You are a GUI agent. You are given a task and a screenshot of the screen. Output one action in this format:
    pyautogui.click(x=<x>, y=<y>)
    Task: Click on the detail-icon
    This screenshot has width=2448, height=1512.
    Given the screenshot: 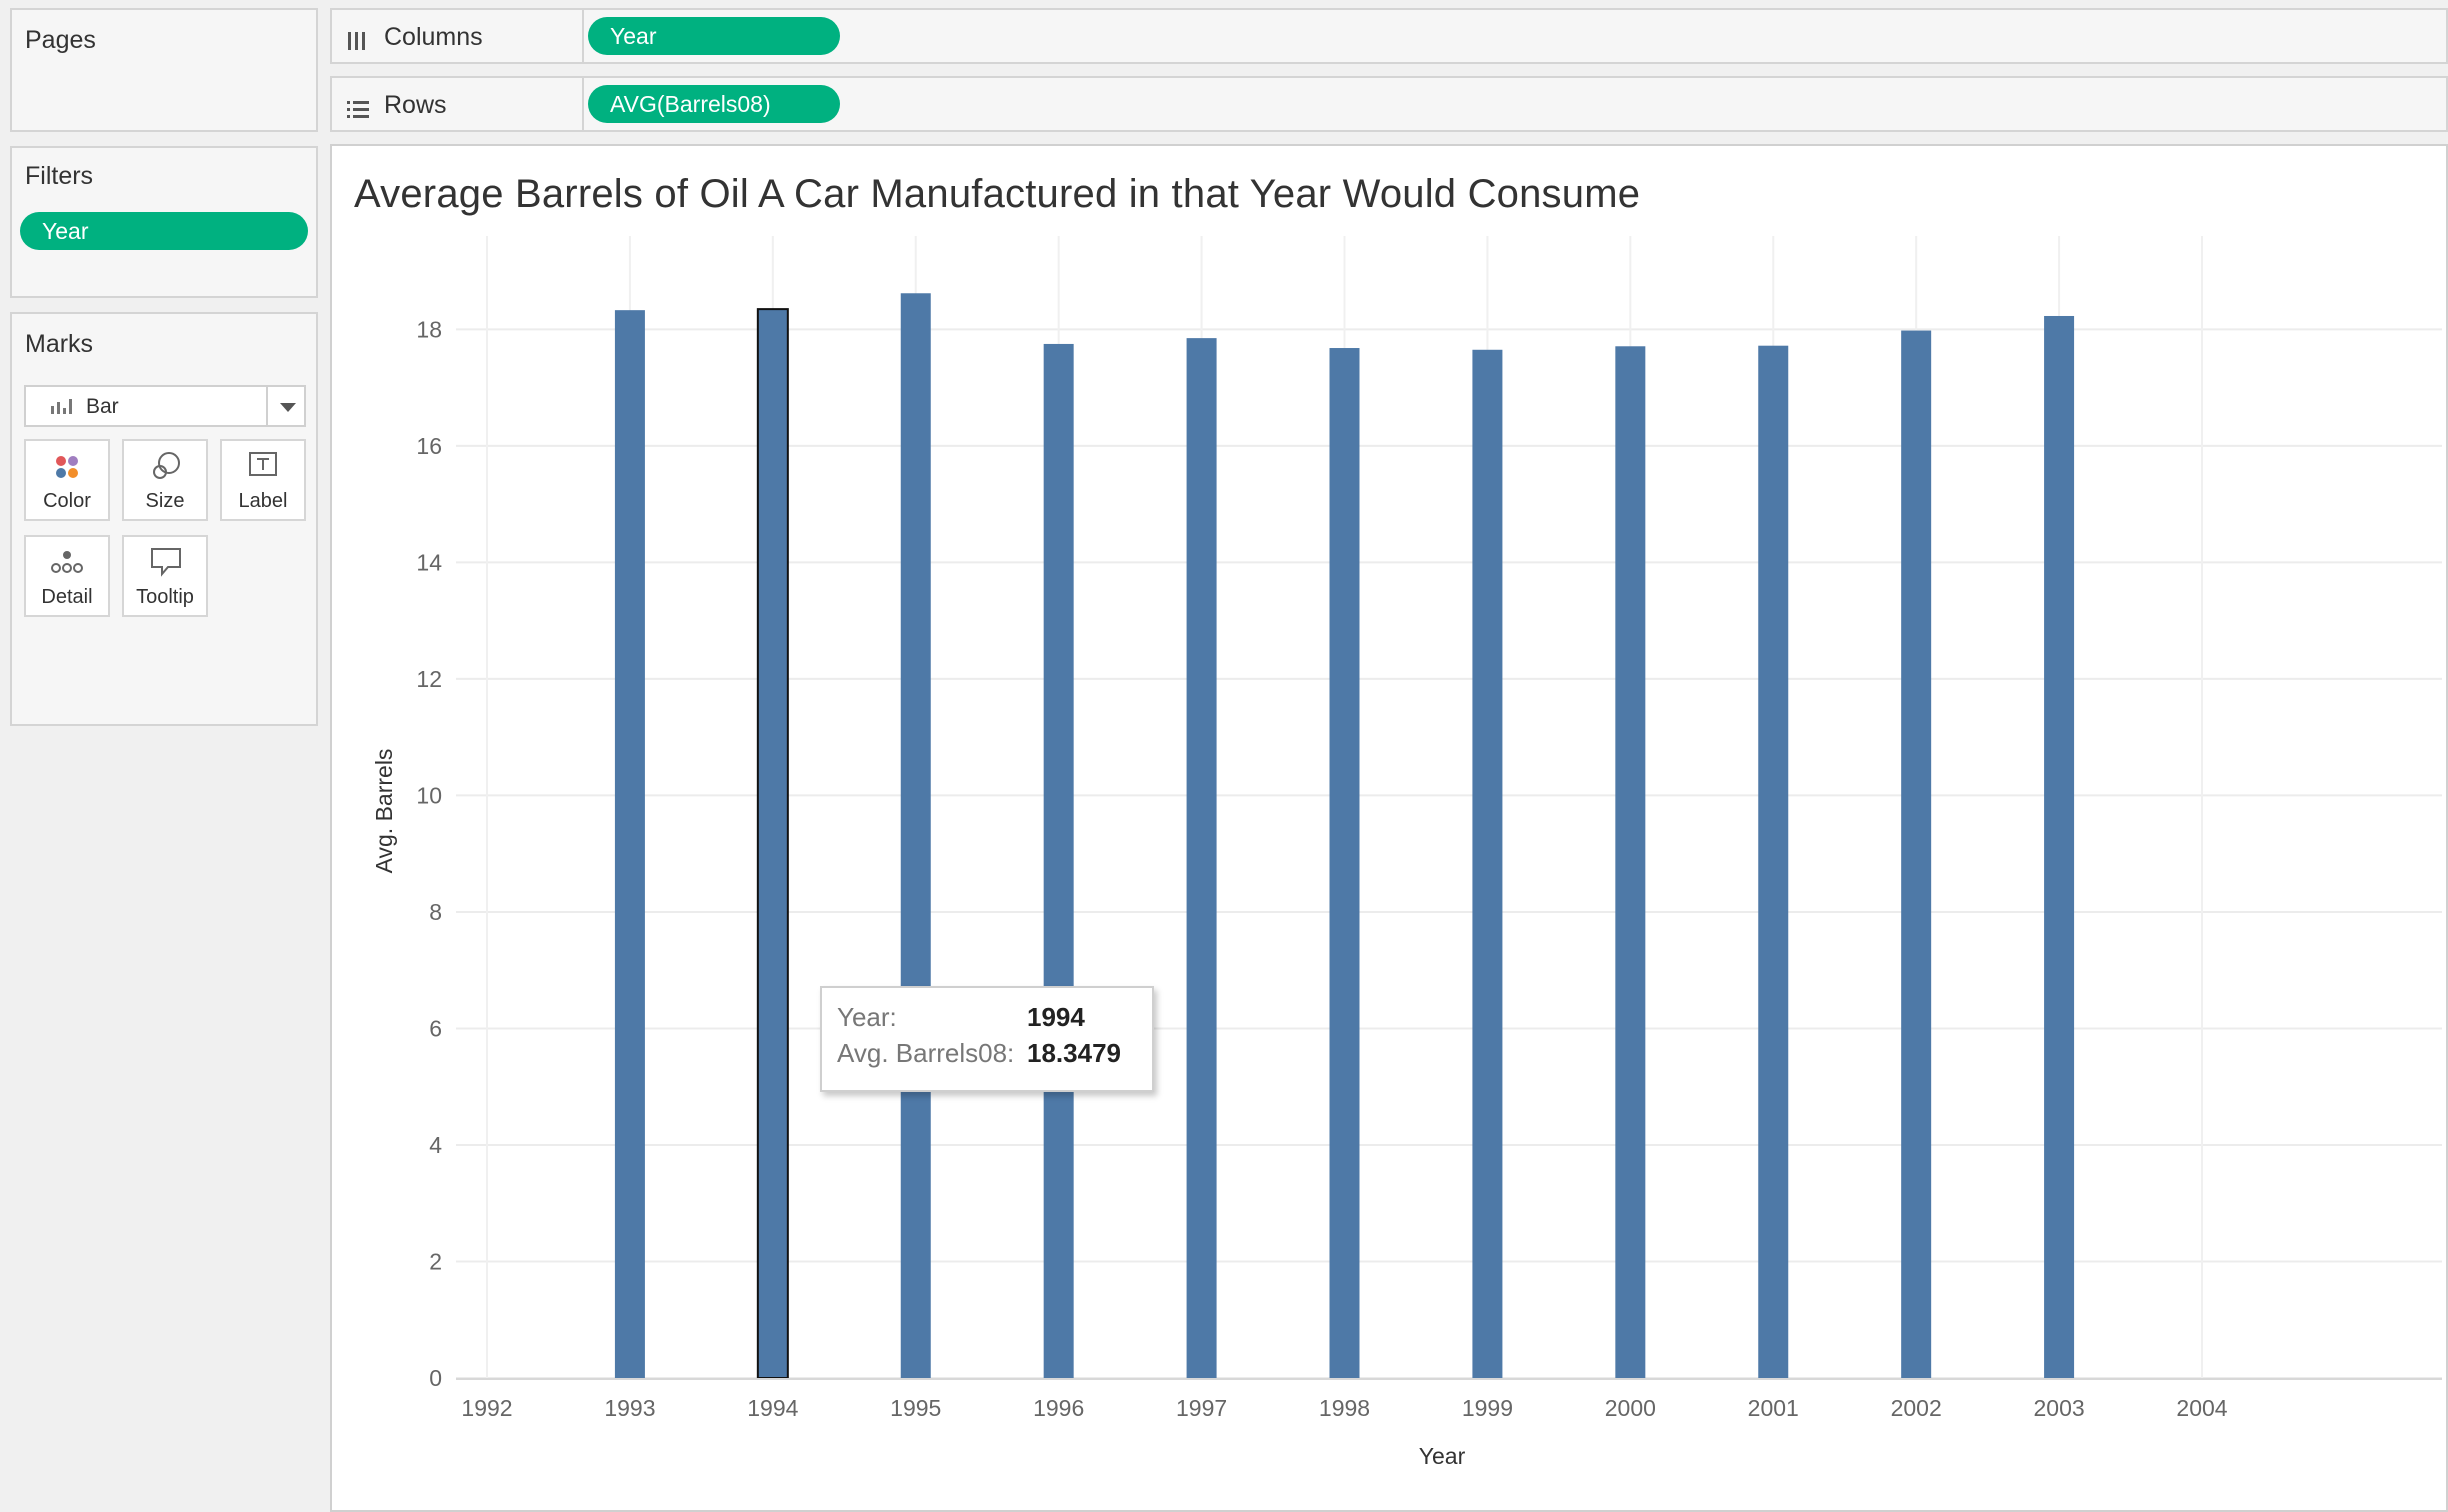 What is the action you would take?
    pyautogui.click(x=67, y=563)
    